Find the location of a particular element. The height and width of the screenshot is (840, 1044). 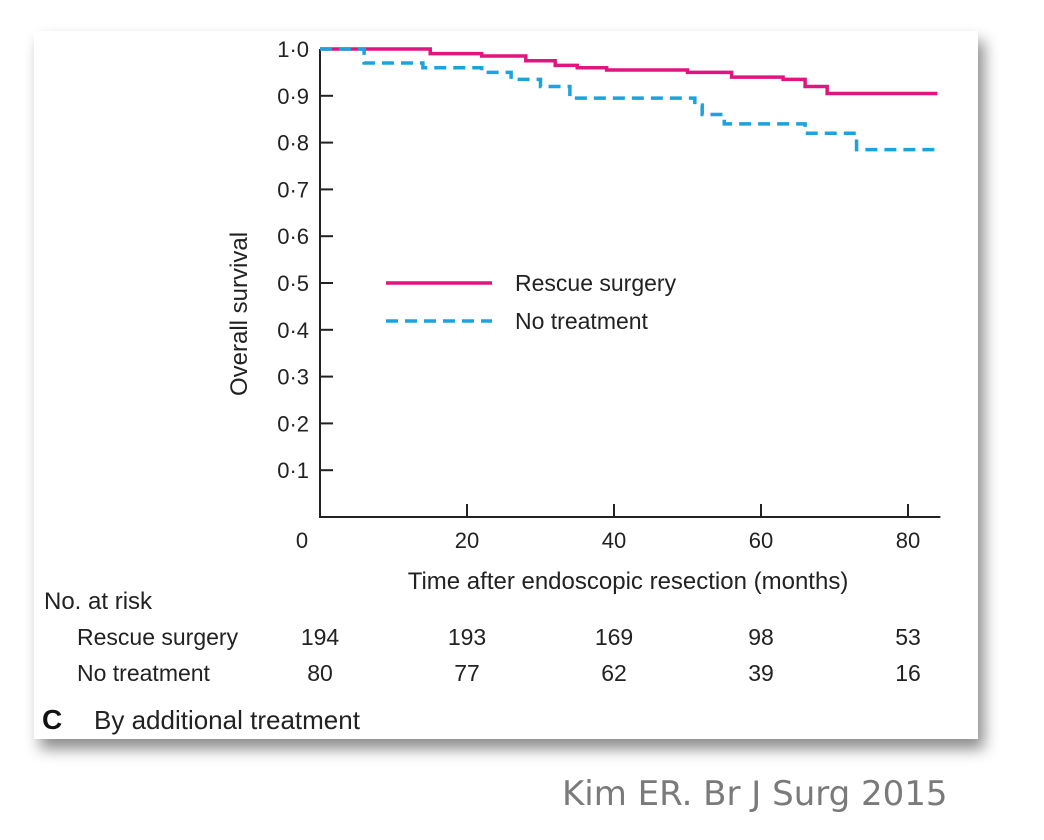

y-axis-label: Overall survival is located at coordinates (239, 314).